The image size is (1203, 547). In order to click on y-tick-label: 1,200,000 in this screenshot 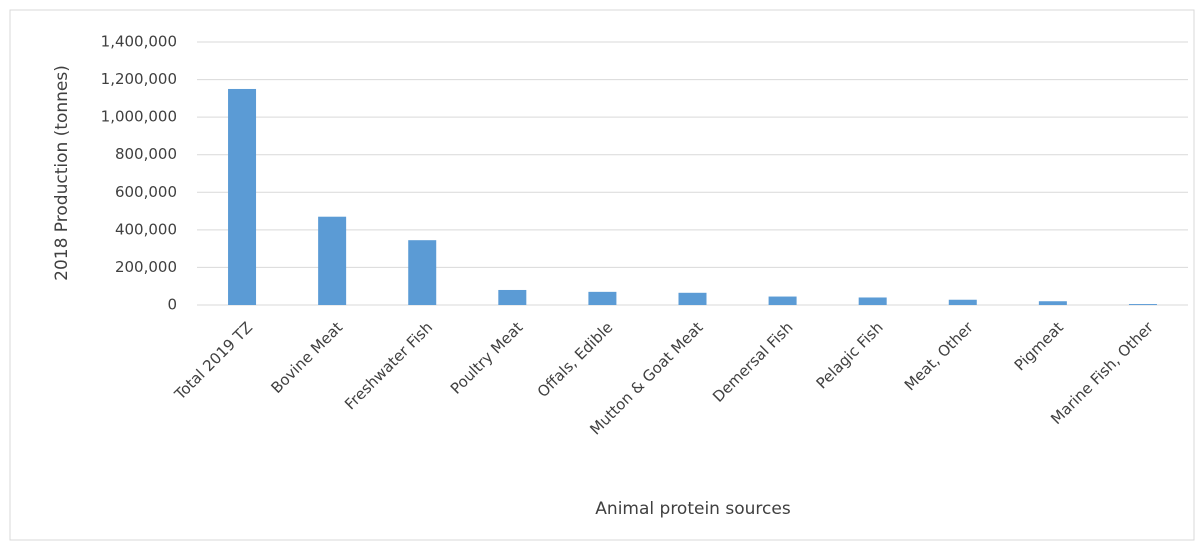, I will do `click(139, 79)`.